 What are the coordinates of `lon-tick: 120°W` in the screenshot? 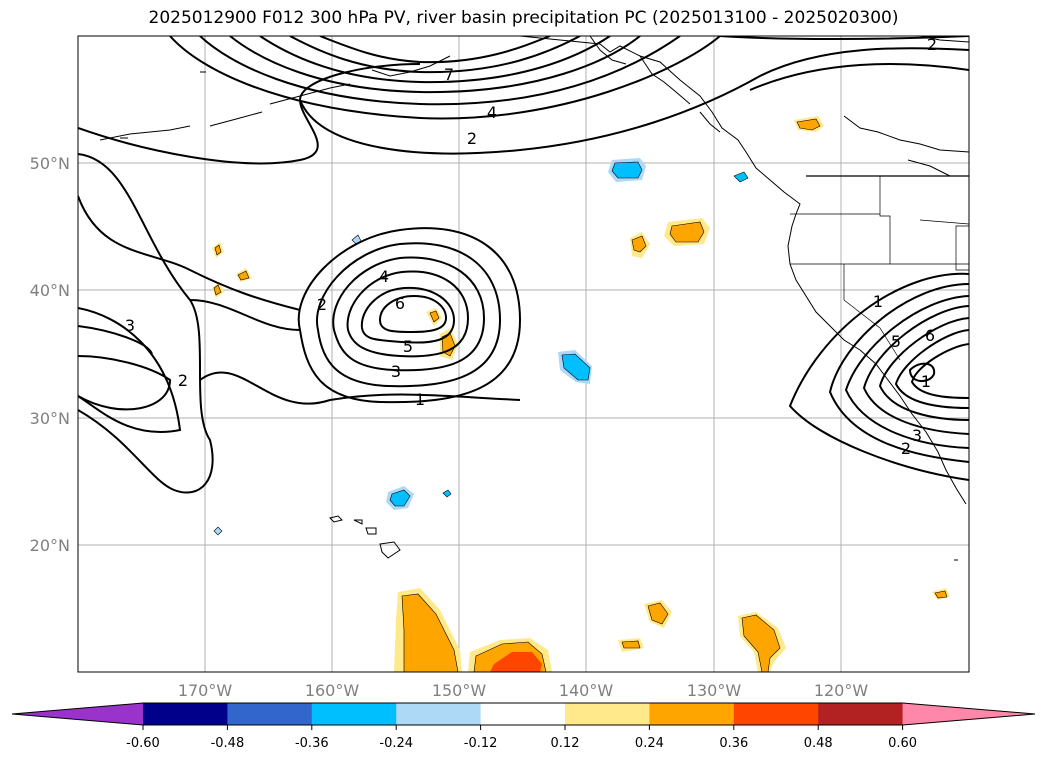 It's located at (841, 690).